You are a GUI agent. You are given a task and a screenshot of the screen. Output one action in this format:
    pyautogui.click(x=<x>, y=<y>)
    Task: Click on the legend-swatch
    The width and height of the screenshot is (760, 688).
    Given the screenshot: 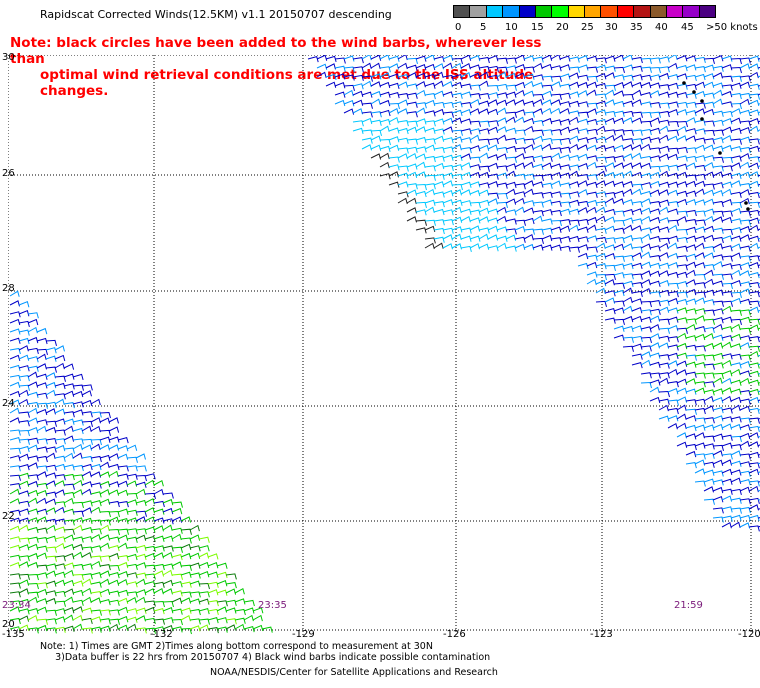 What is the action you would take?
    pyautogui.click(x=478, y=11)
    